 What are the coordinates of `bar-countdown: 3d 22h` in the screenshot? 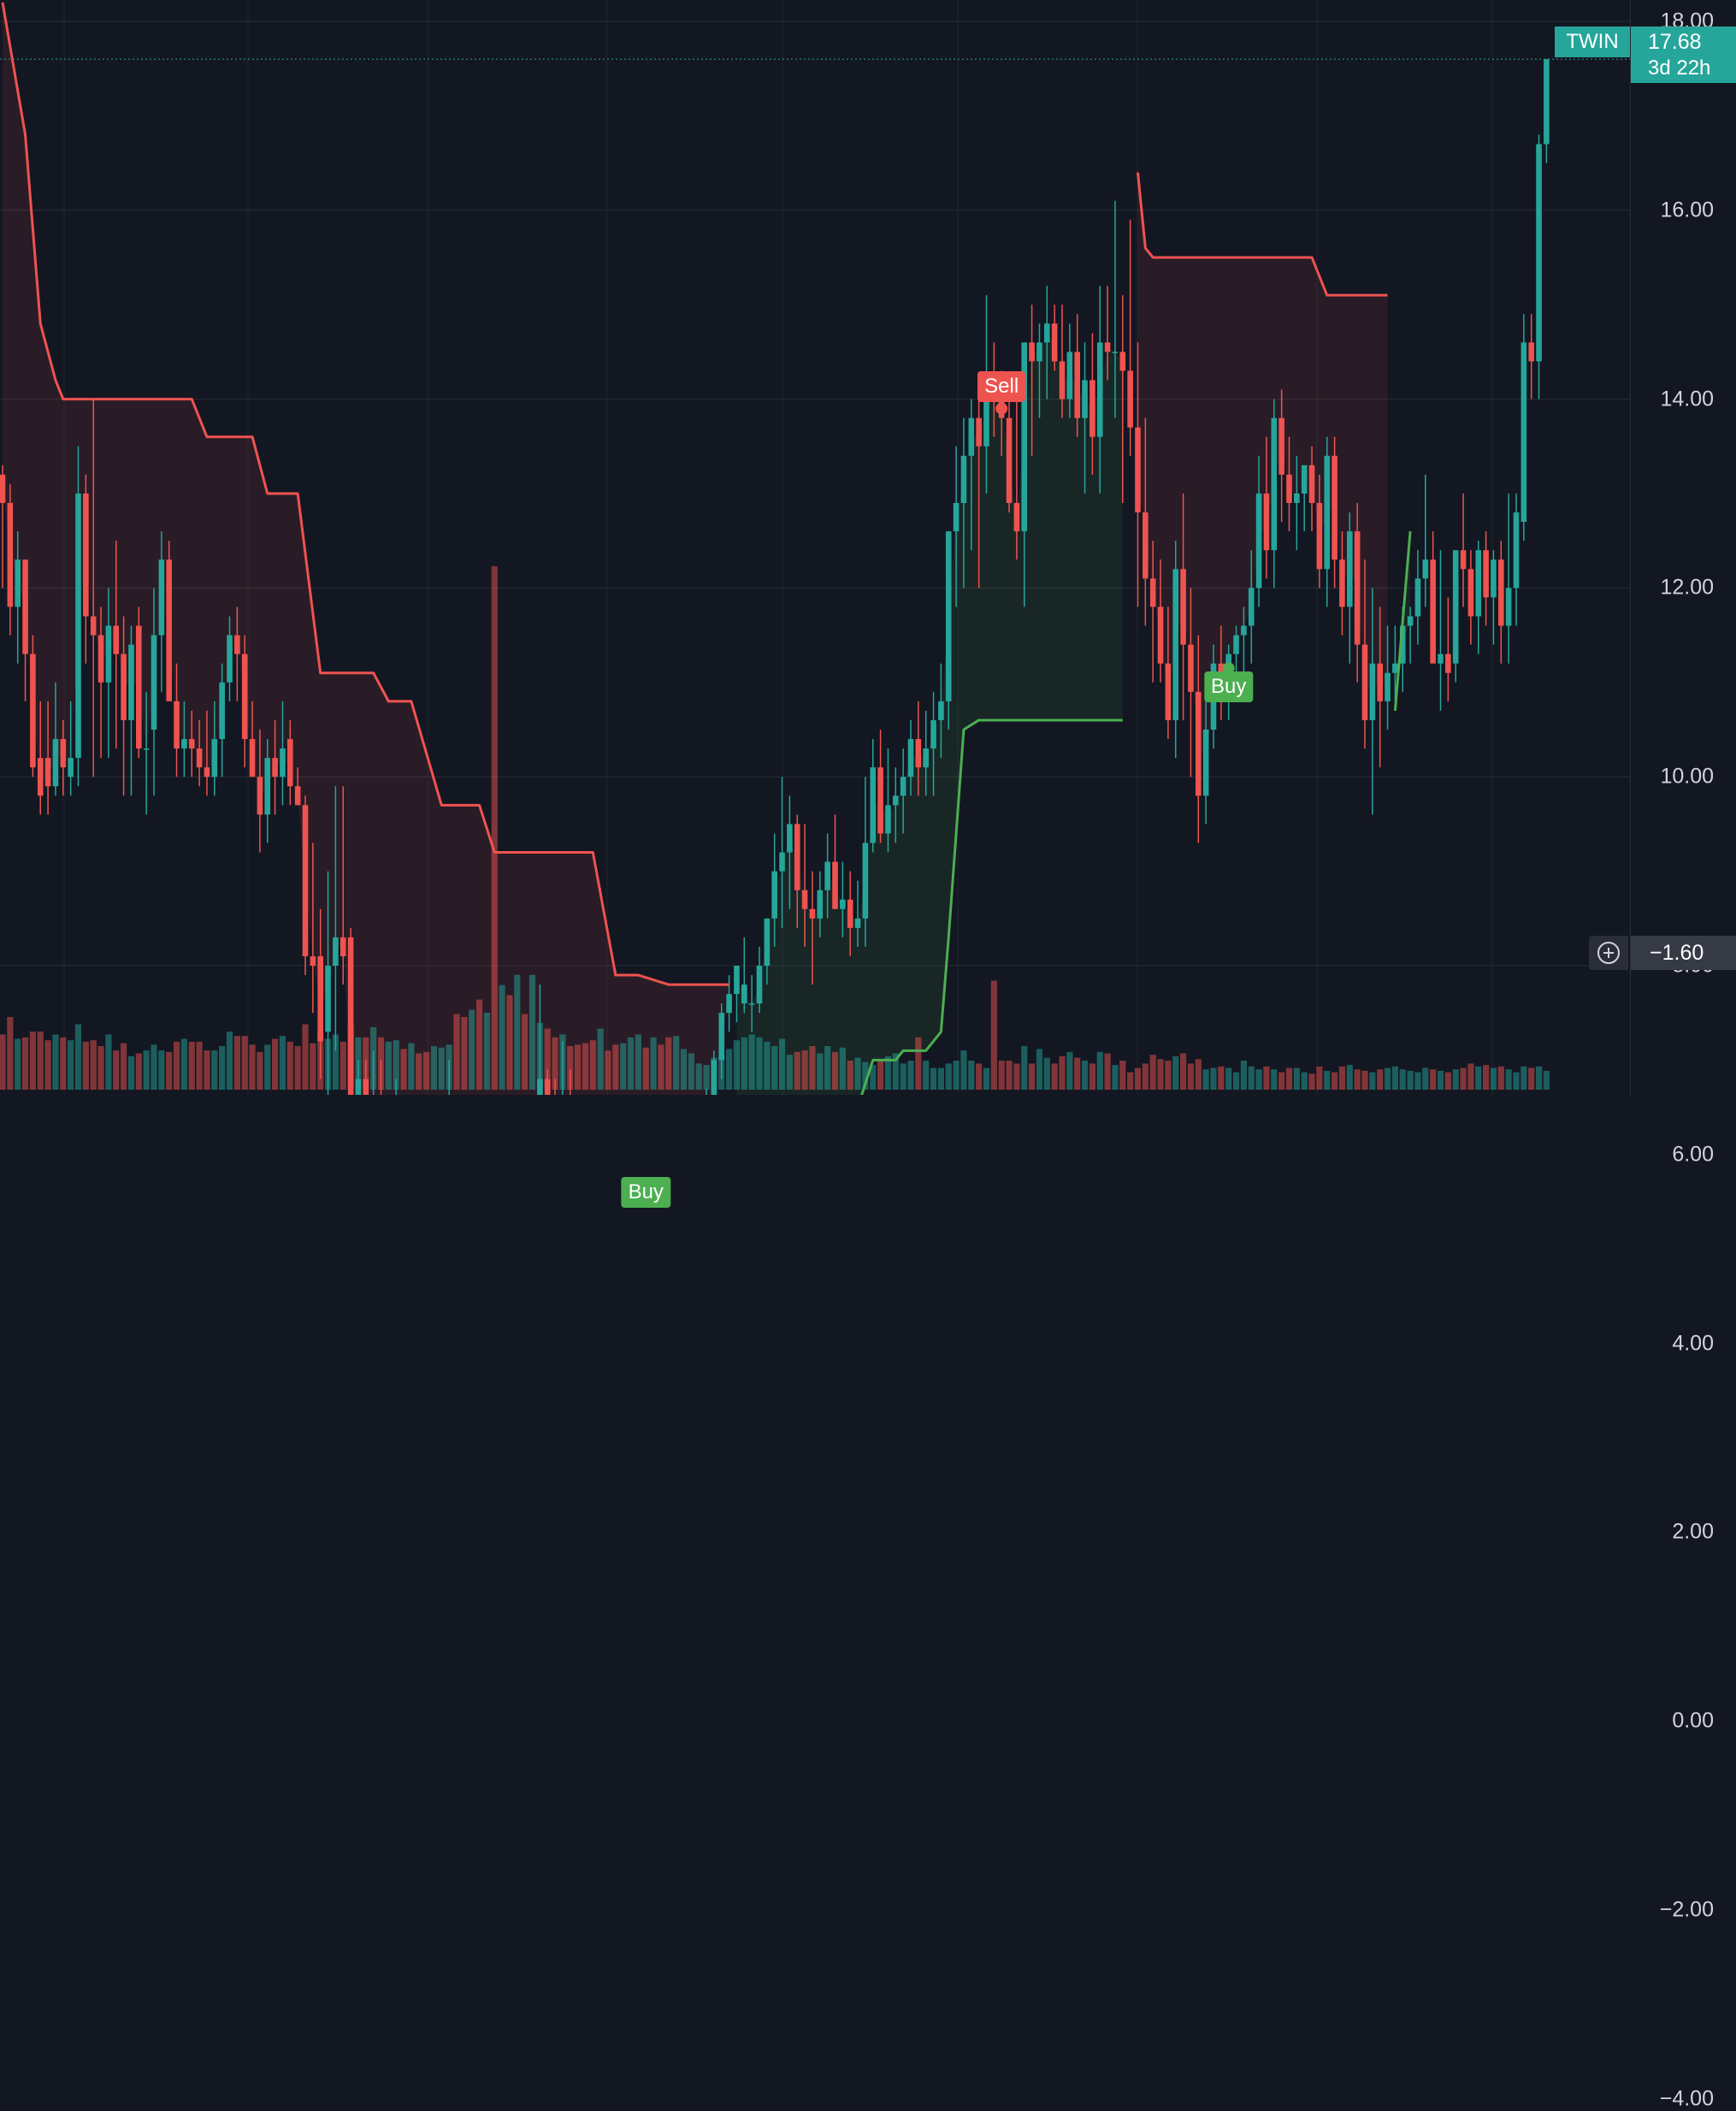 It's located at (1680, 68).